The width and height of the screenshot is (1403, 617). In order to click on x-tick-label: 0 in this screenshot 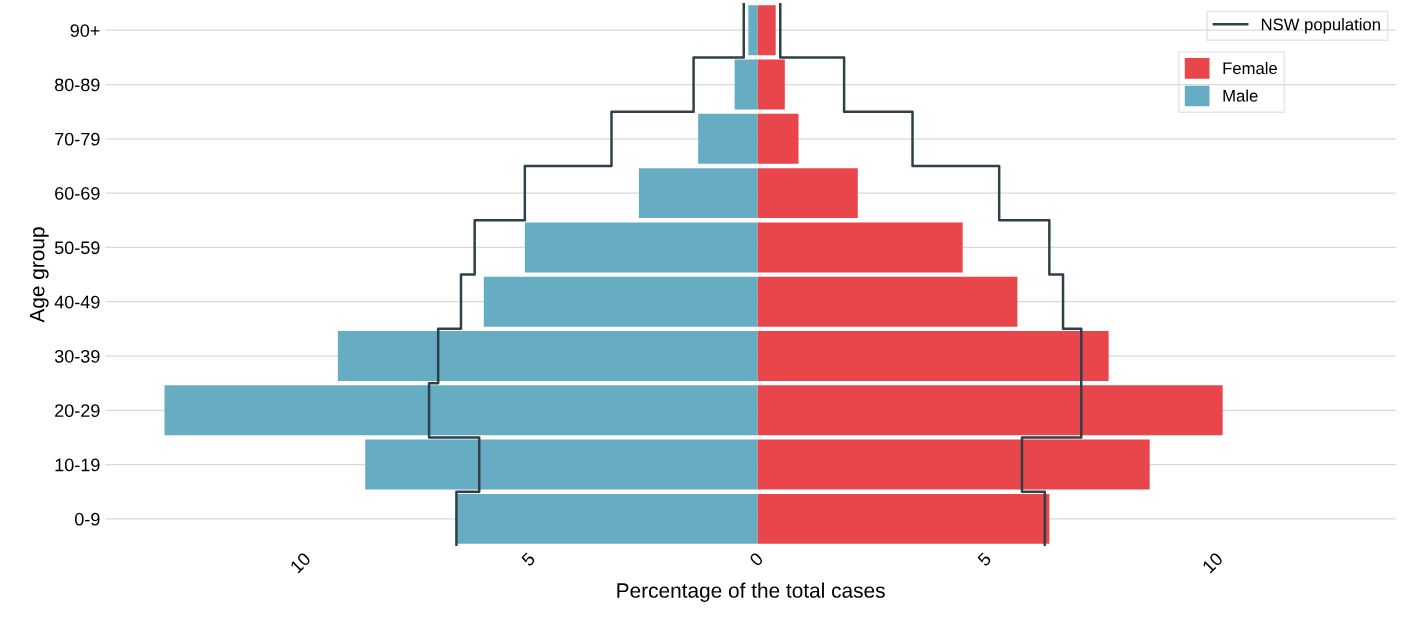, I will do `click(756, 559)`.